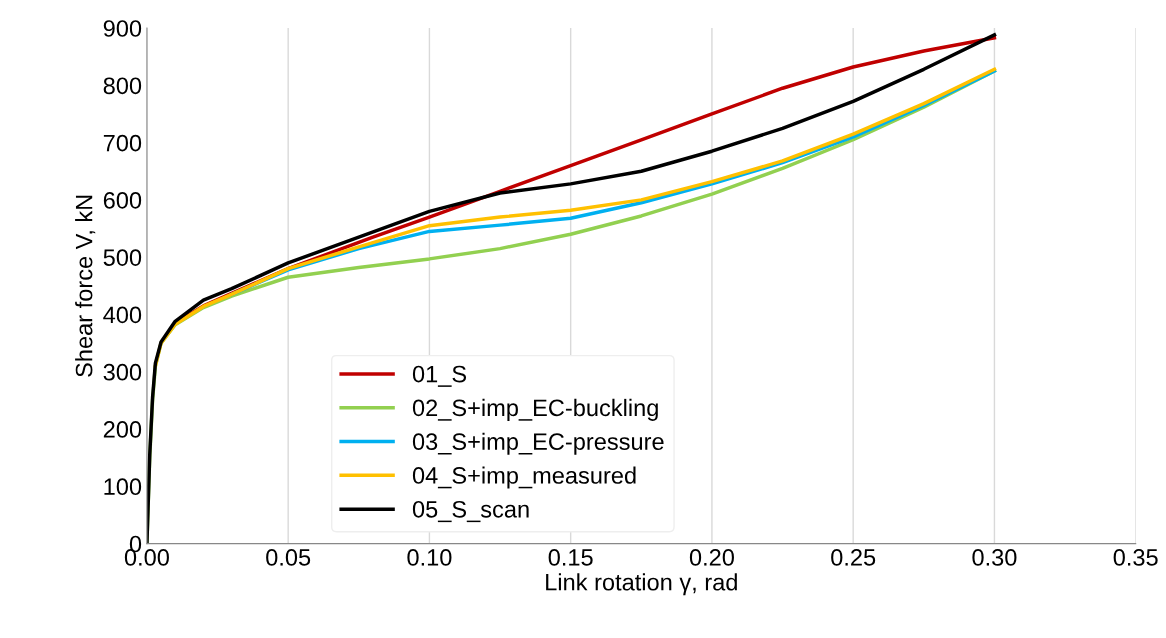 This screenshot has width=1166, height=638. What do you see at coordinates (122, 257) in the screenshot?
I see `y-tick-label: 500` at bounding box center [122, 257].